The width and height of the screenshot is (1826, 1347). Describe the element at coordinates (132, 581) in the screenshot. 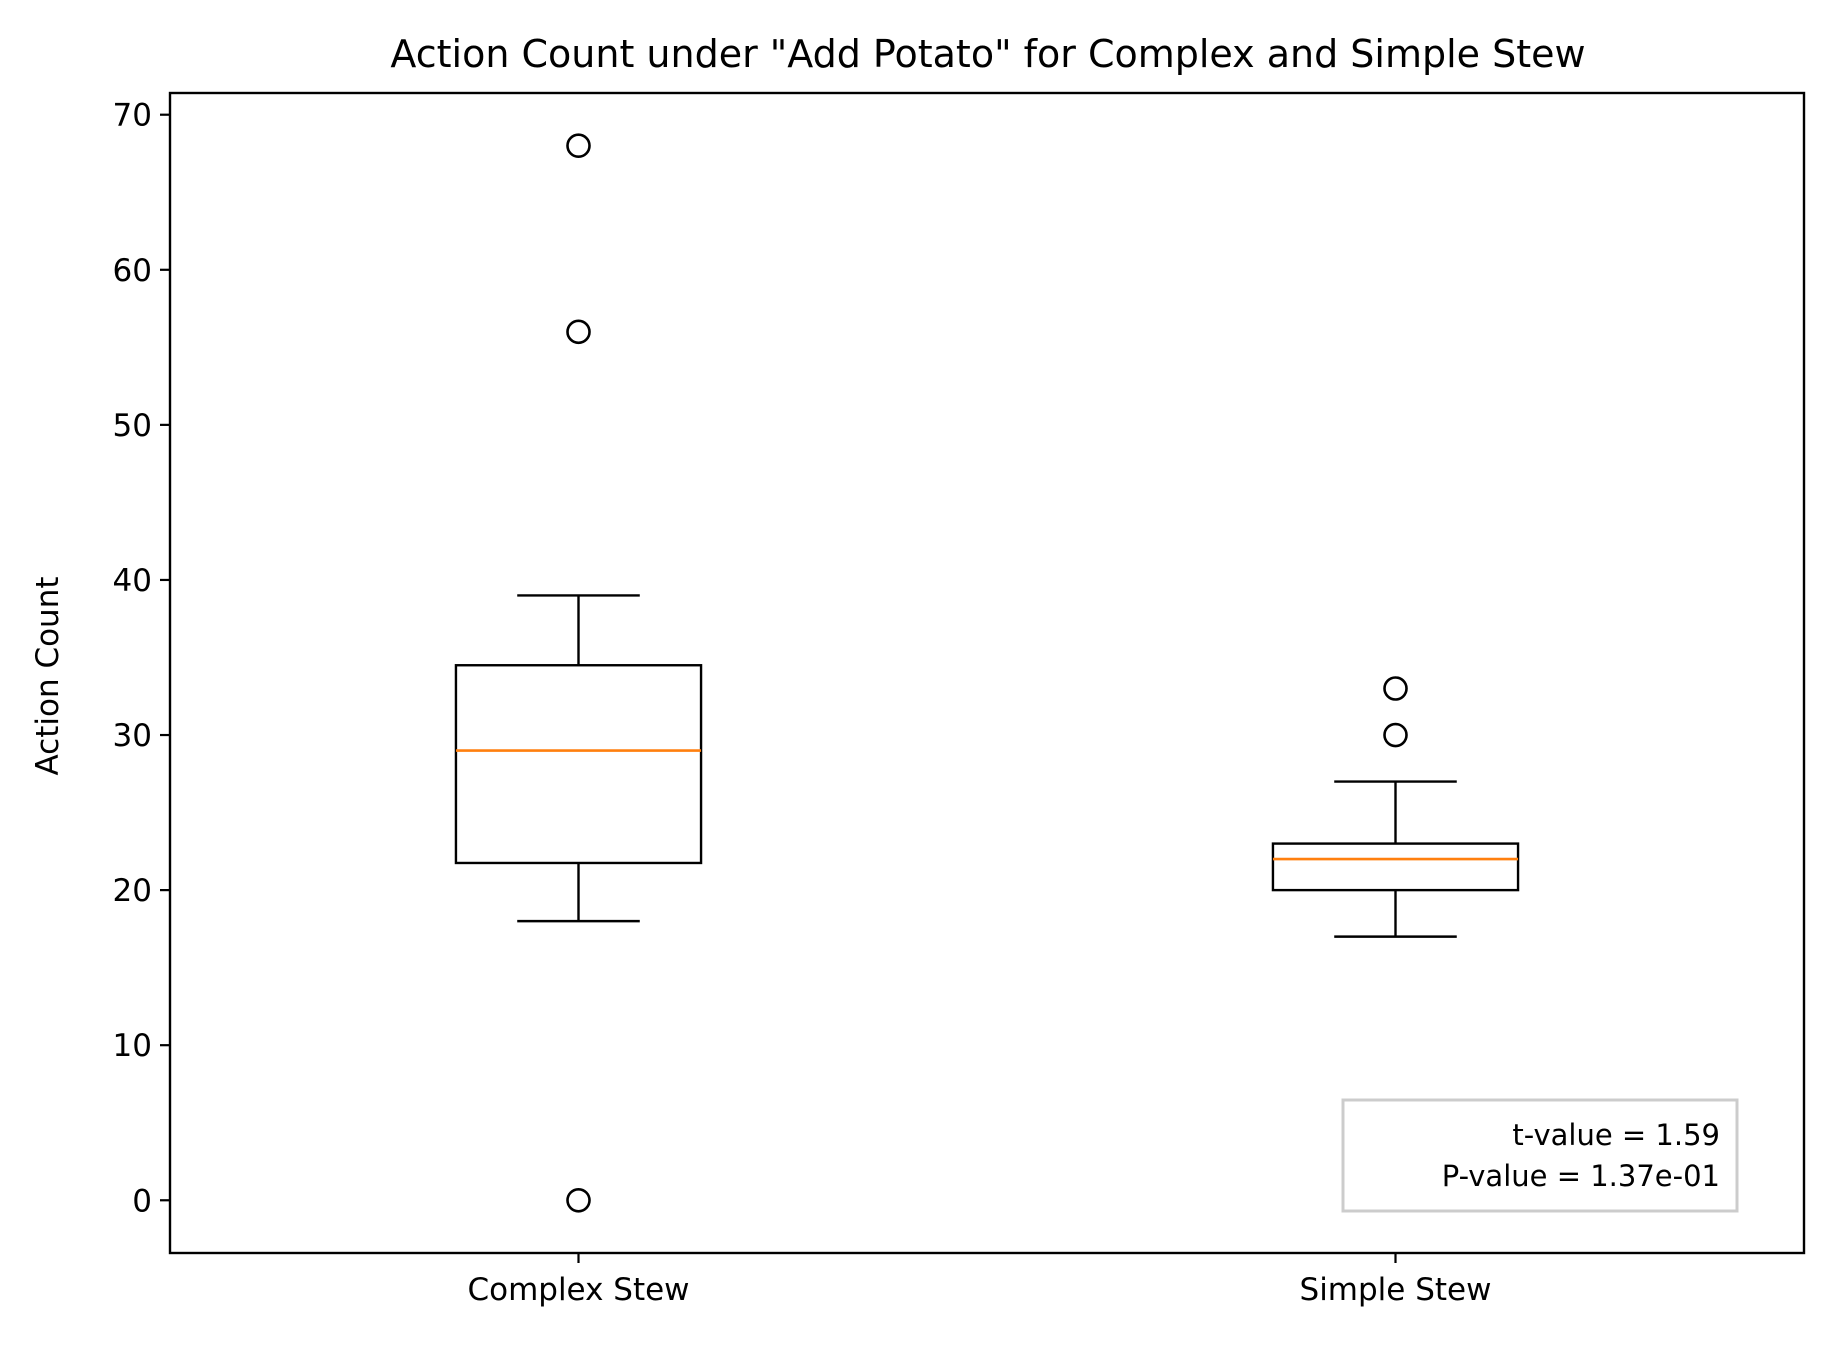

I see `y-tick-label: 40` at that location.